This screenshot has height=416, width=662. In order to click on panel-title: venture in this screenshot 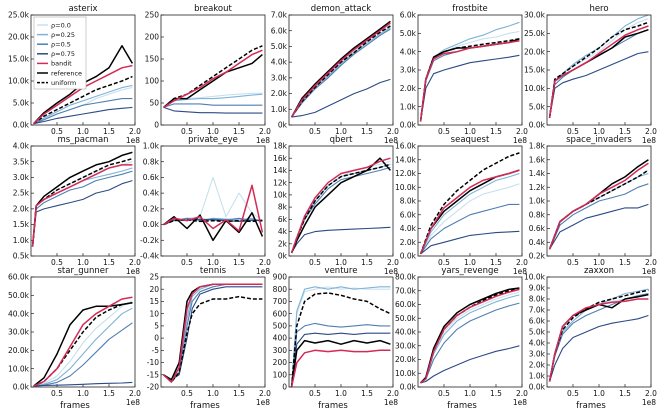, I will do `click(341, 271)`.